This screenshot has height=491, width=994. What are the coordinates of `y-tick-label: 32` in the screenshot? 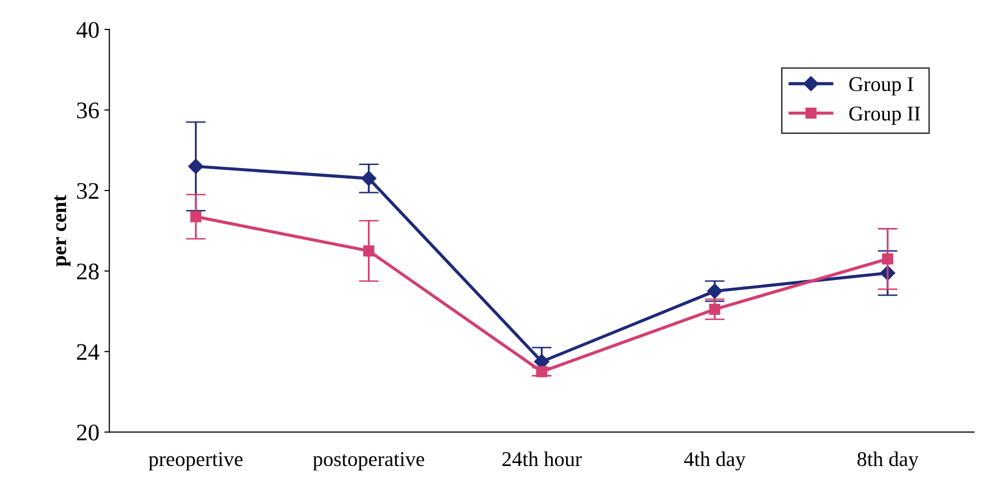 It's located at (87, 191).